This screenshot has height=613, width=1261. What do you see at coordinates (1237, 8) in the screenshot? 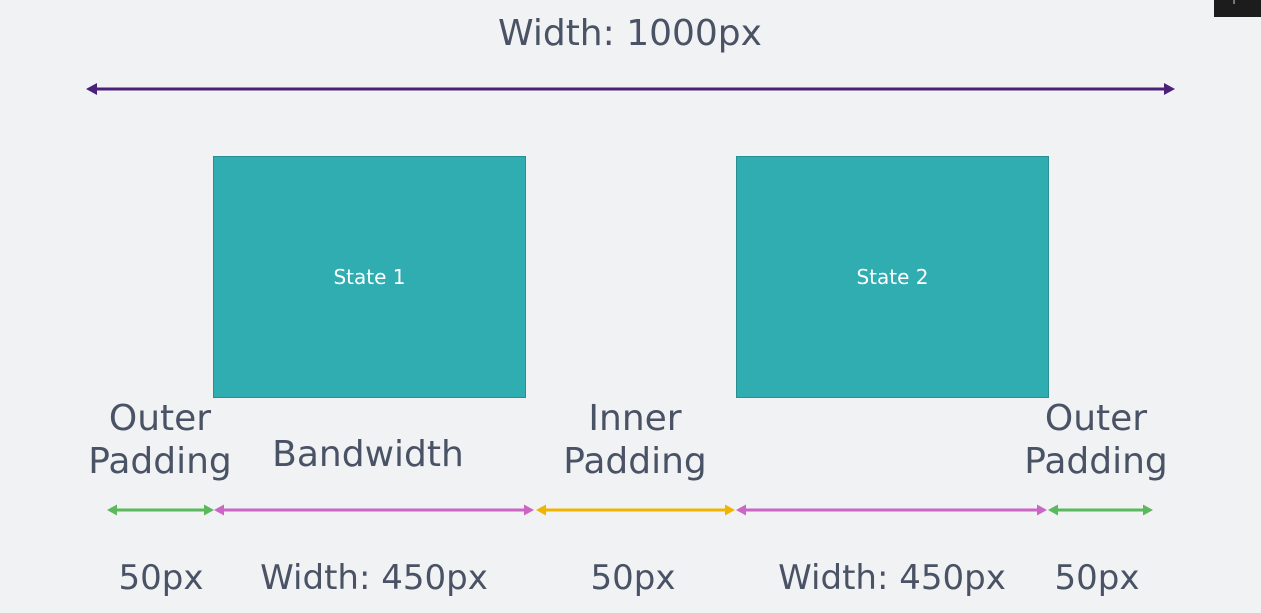
I see `corner-widget: ↑` at bounding box center [1237, 8].